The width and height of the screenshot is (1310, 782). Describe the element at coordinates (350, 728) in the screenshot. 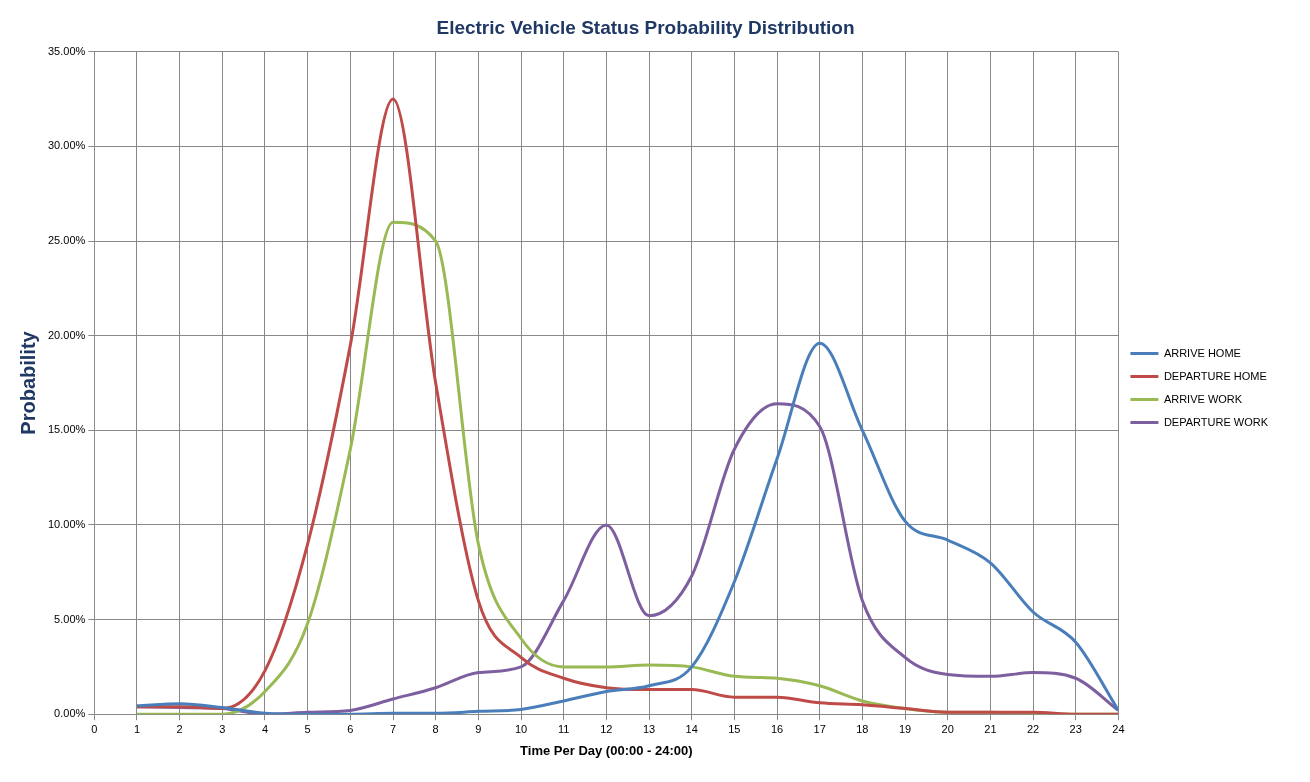

I see `x-tick-label: 6` at that location.